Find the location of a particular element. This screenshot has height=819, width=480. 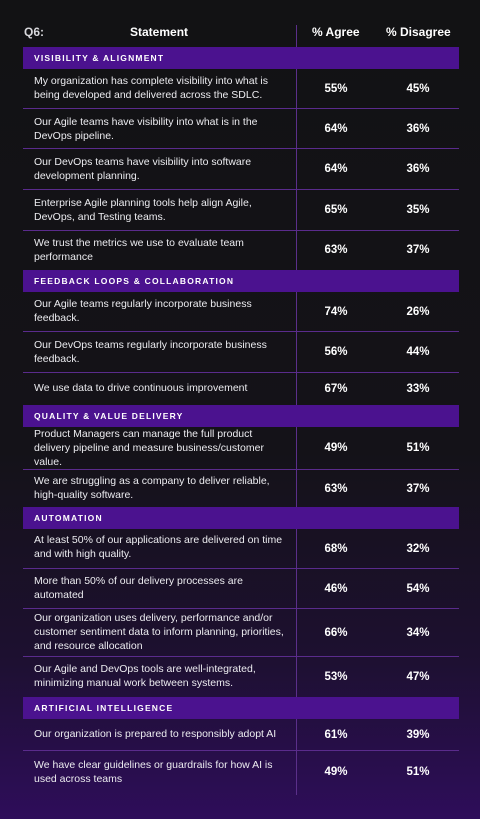

agree-value: 74% is located at coordinates (336, 311).